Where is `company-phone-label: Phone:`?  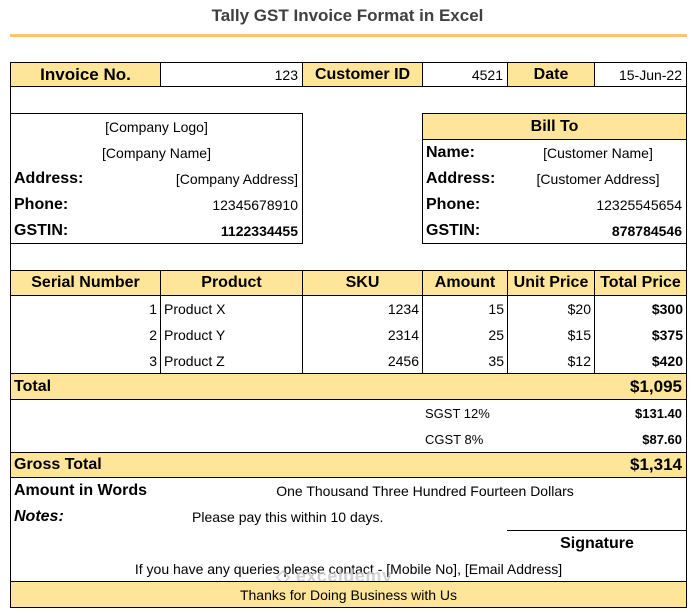
company-phone-label: Phone: is located at coordinates (41, 204).